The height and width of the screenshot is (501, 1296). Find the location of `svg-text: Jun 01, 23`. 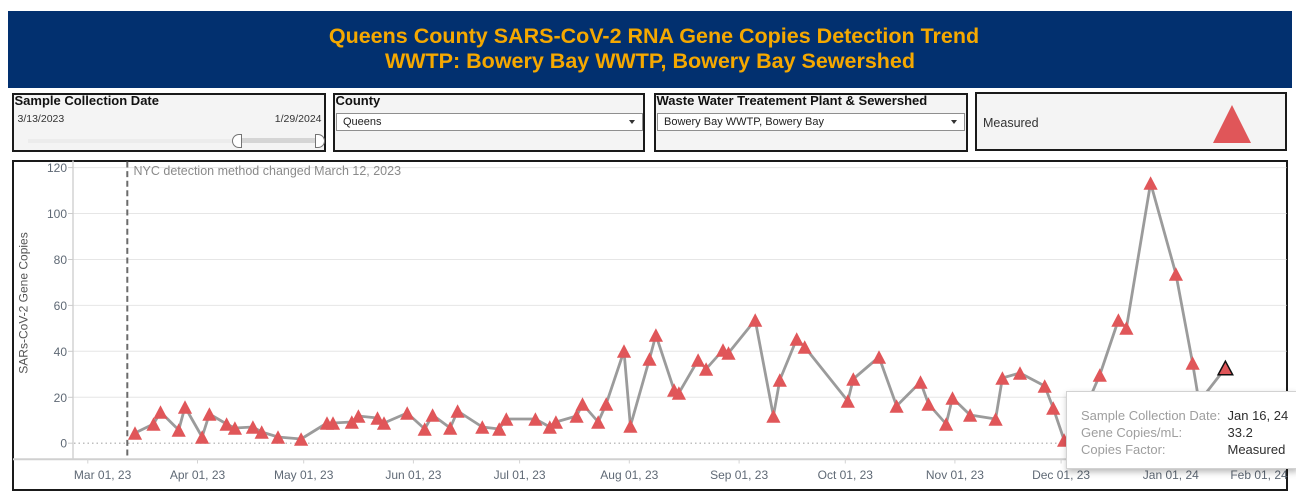

svg-text: Jun 01, 23 is located at coordinates (413, 475).